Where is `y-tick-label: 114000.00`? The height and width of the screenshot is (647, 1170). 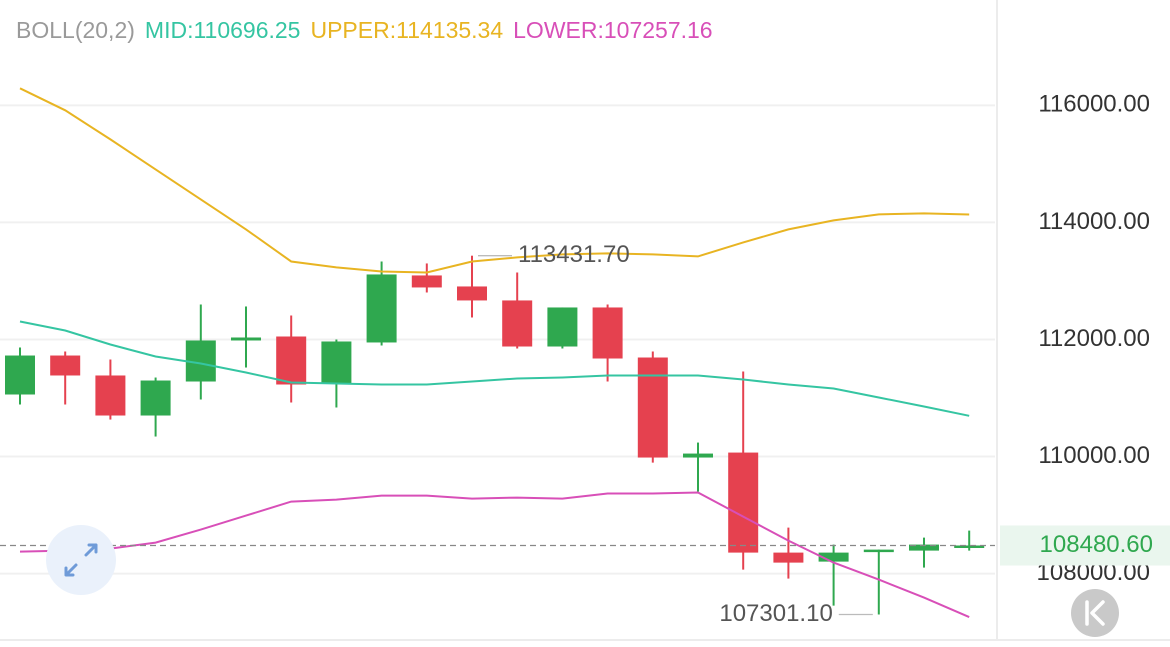
y-tick-label: 114000.00 is located at coordinates (1094, 221).